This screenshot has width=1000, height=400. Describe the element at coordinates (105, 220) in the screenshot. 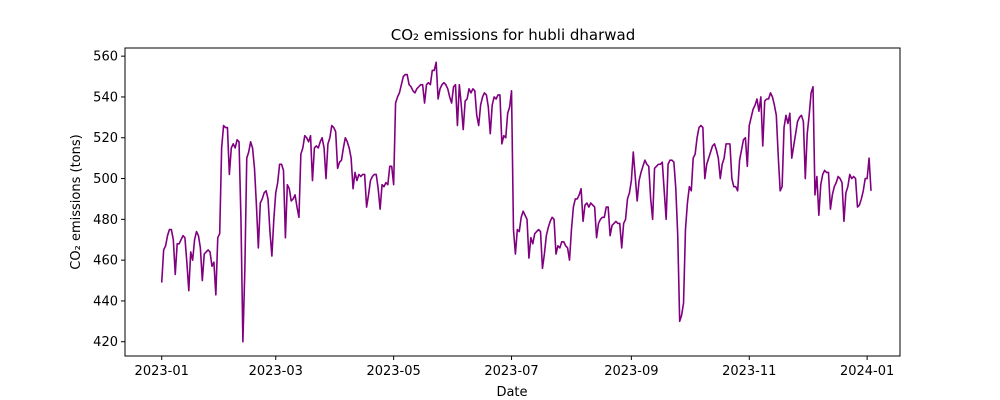

I see `y-tick-label: 480` at that location.